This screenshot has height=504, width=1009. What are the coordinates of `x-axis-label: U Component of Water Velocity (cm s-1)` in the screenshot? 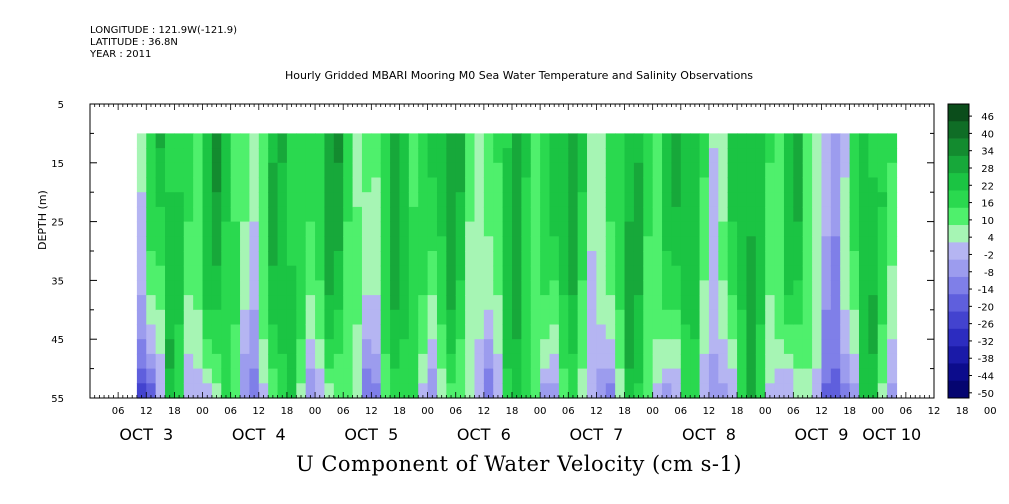 It's located at (519, 464).